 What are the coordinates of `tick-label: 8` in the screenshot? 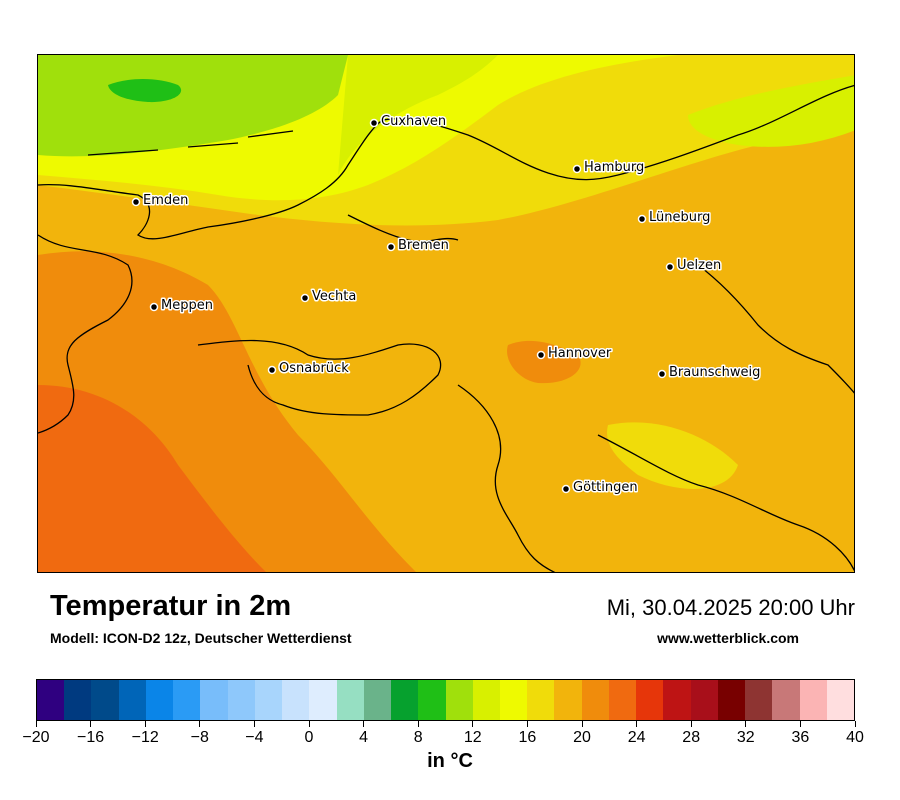 It's located at (418, 737).